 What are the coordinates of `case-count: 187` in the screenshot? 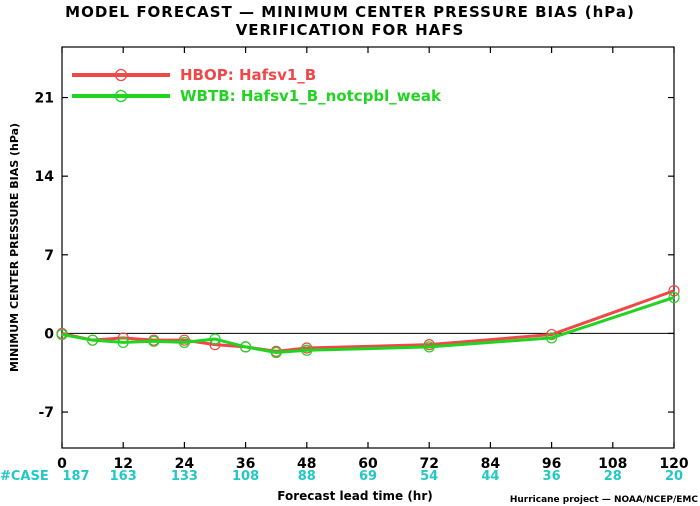 It's located at (75, 476).